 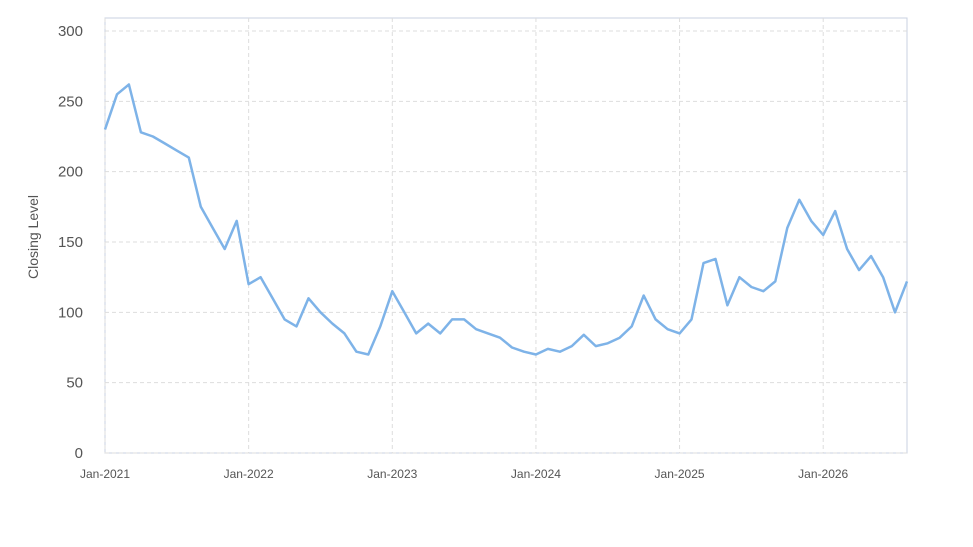 I want to click on y-tick-label: 250, so click(x=70, y=101).